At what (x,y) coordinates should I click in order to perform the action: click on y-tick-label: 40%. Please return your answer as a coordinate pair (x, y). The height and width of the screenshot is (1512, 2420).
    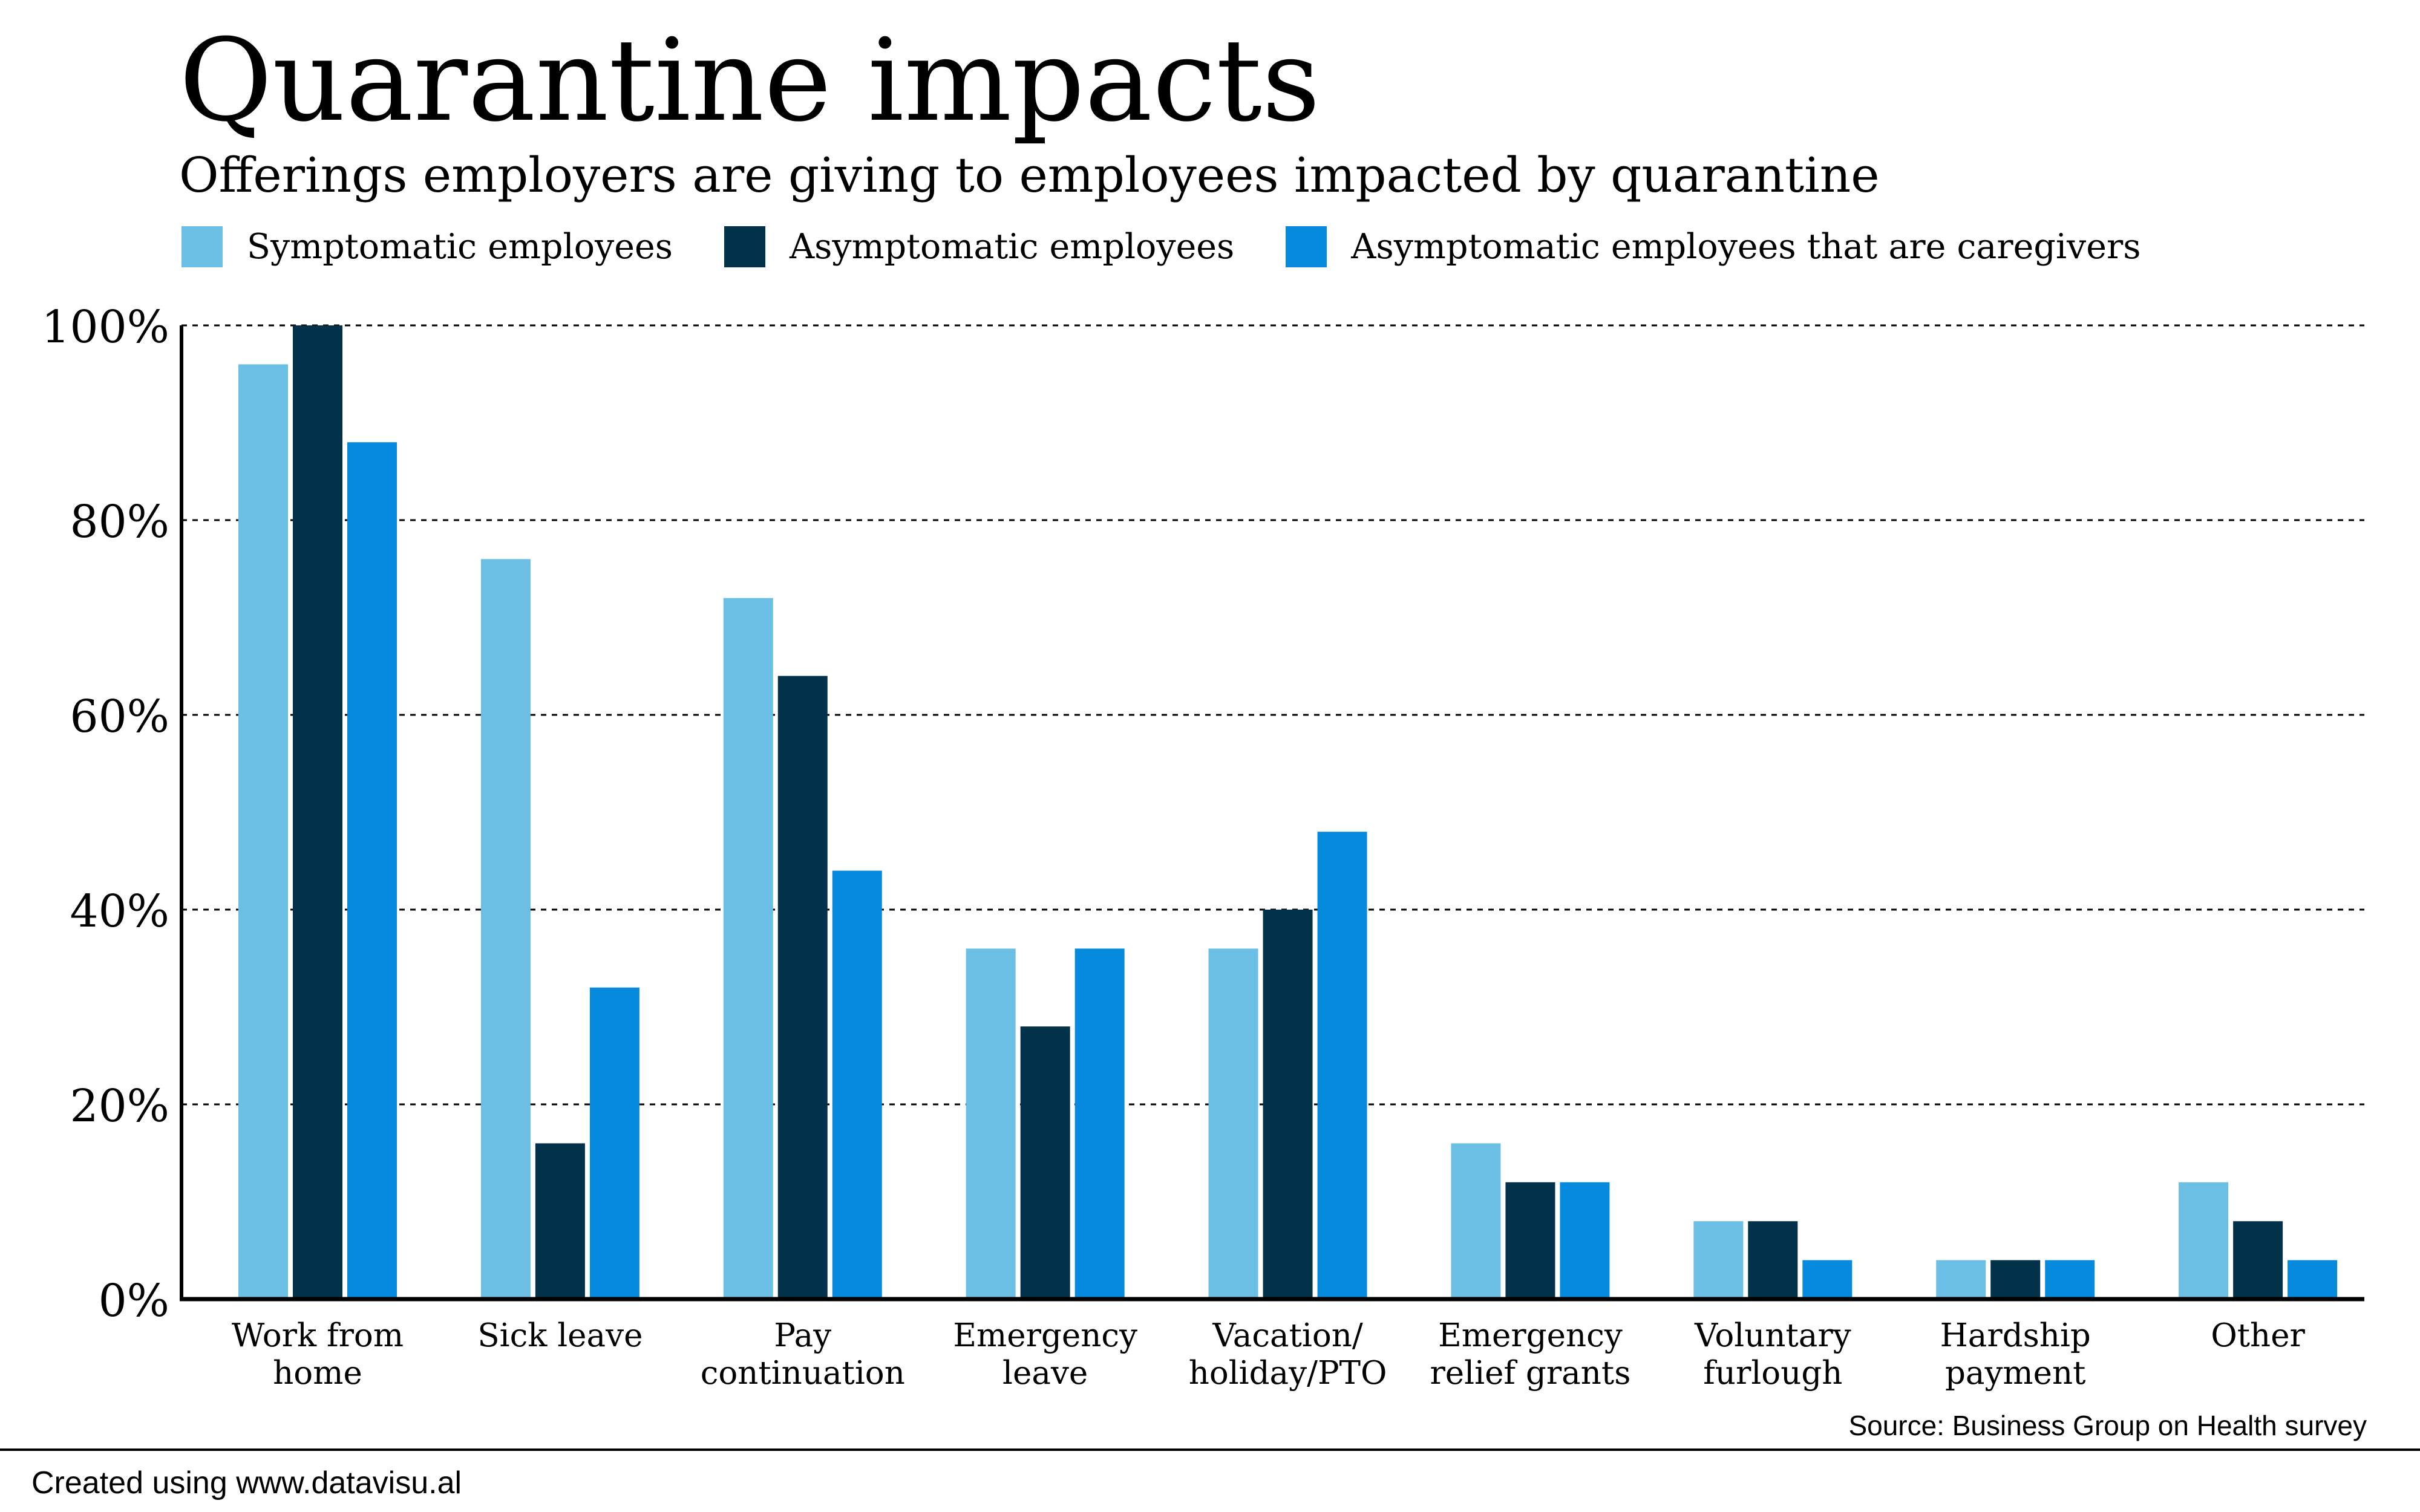
    Looking at the image, I should click on (119, 911).